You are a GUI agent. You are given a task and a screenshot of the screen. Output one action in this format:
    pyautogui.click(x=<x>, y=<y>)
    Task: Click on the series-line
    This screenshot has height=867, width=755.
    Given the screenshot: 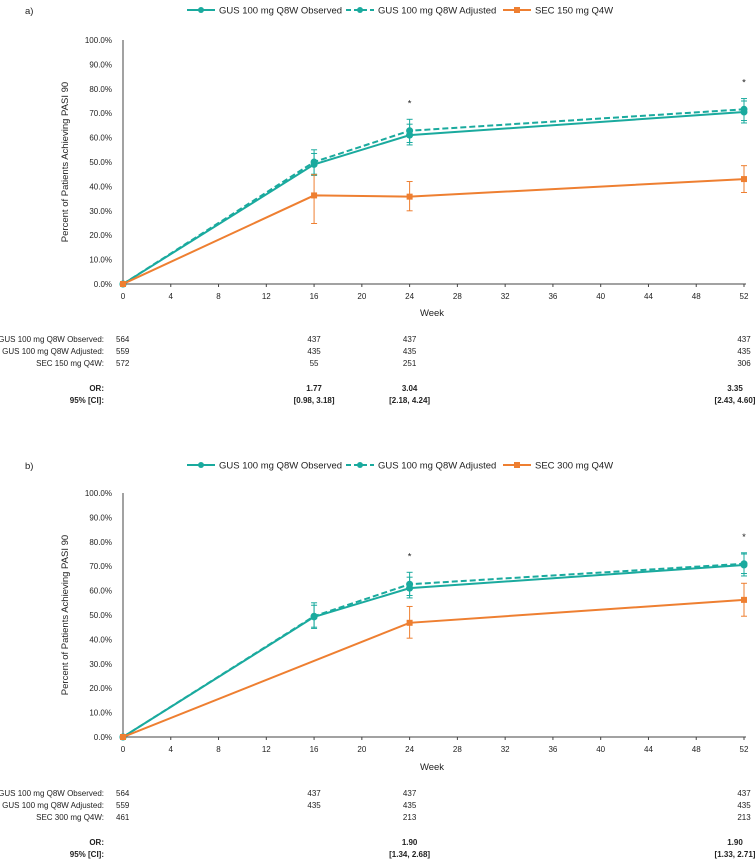 What is the action you would take?
    pyautogui.click(x=433, y=231)
    